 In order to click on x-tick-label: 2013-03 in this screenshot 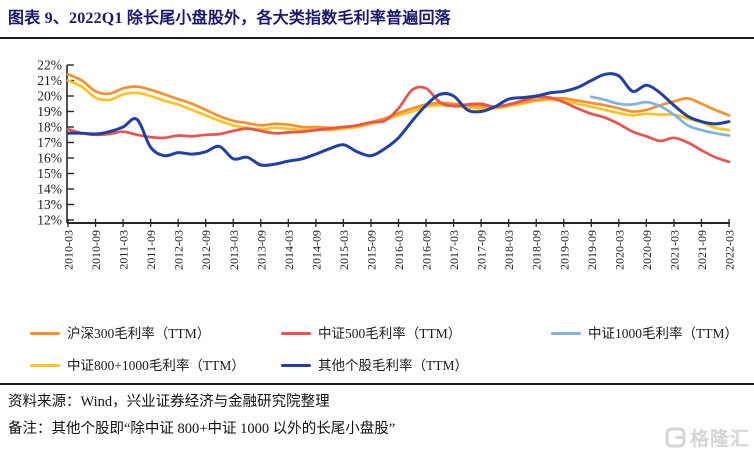, I will do `click(234, 250)`.